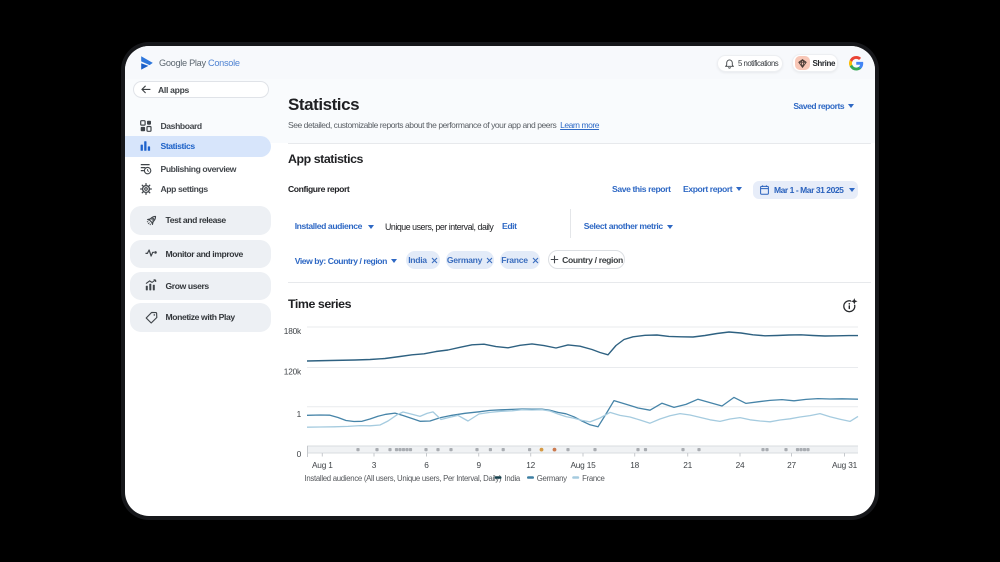 The height and width of the screenshot is (562, 1000). What do you see at coordinates (845, 465) in the screenshot?
I see `svg-text: Aug 31` at bounding box center [845, 465].